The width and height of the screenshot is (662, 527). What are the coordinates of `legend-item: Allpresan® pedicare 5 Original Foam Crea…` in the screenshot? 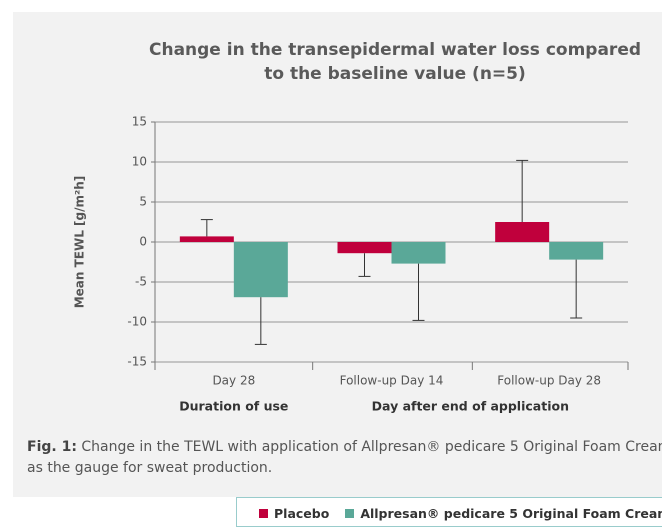 It's located at (503, 513).